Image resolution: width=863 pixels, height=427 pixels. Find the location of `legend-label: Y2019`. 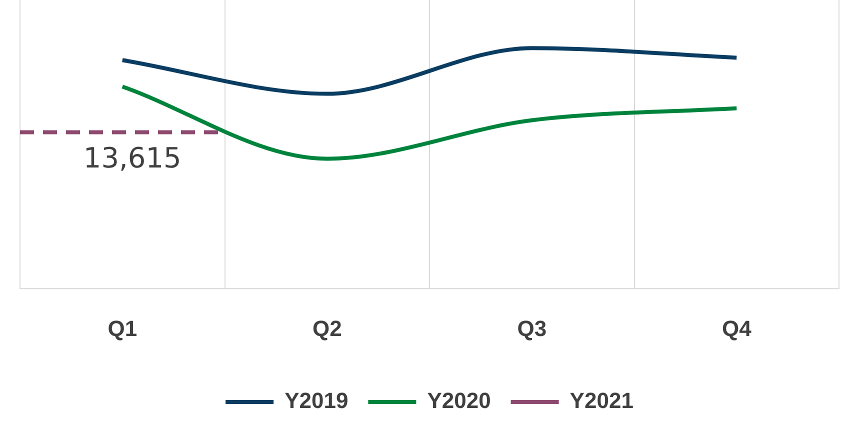

legend-label: Y2019 is located at coordinates (316, 401).